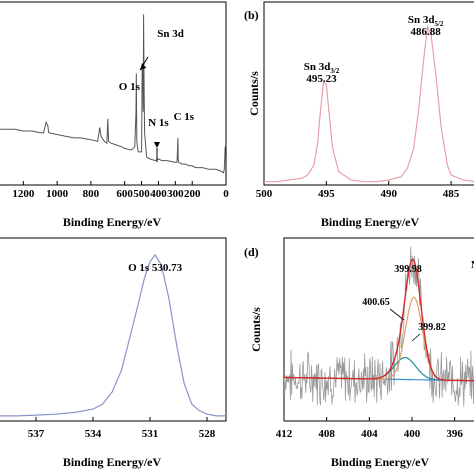 This screenshot has height=474, width=474. What do you see at coordinates (57, 194) in the screenshot?
I see `x-tick-label: 1000` at bounding box center [57, 194].